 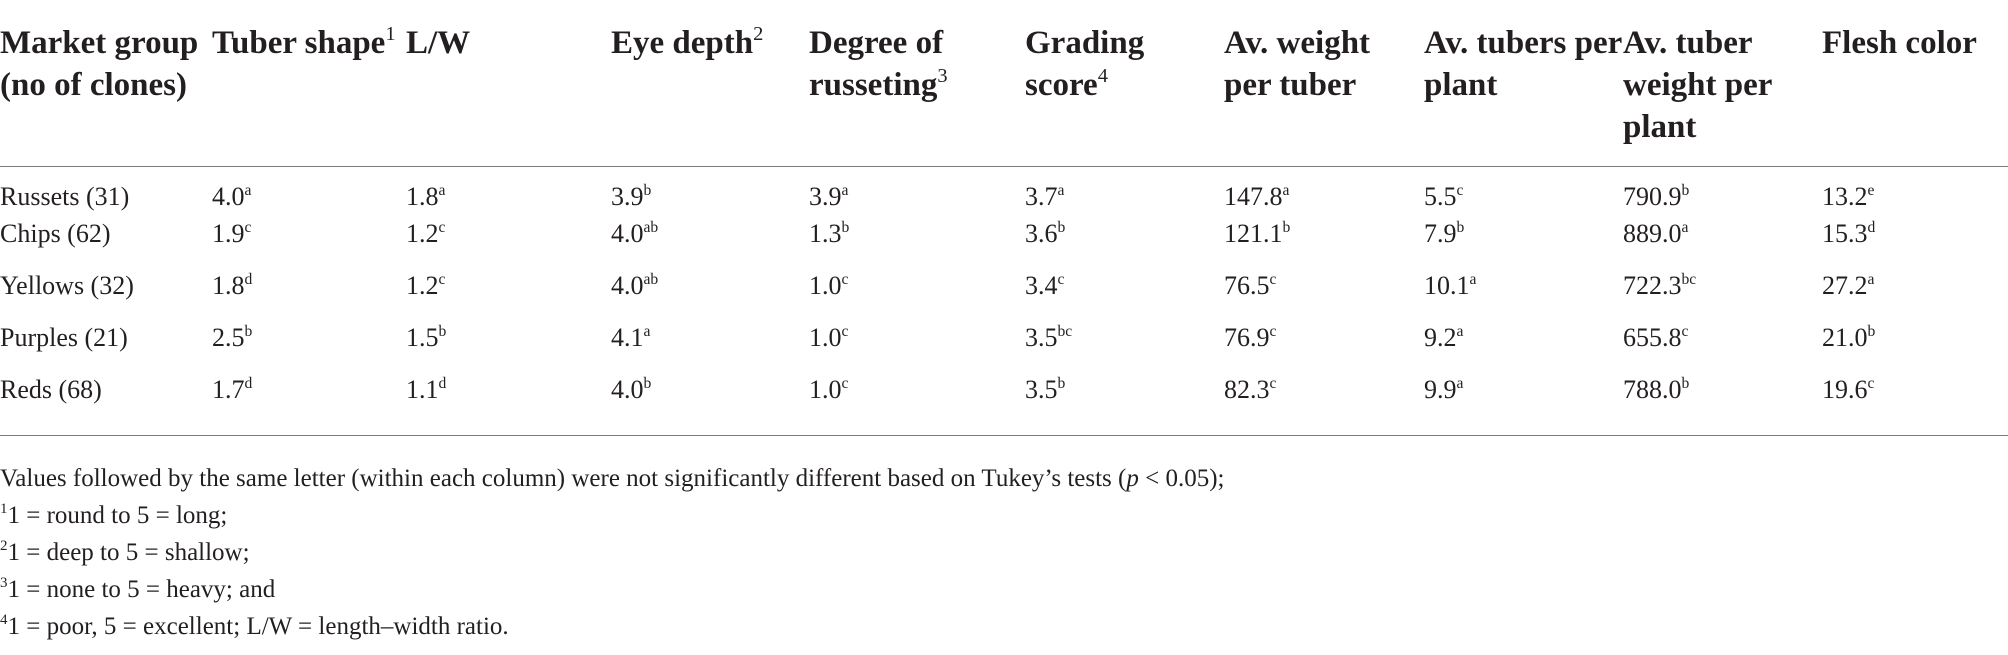 I want to click on table-cell: 76.9c, so click(x=1250, y=337).